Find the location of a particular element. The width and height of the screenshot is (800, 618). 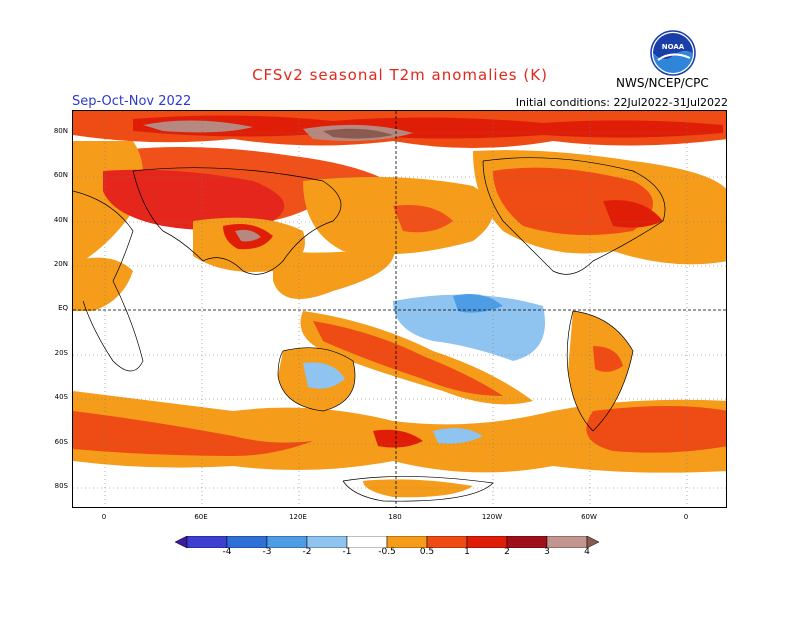

colorbar-arrow-left is located at coordinates (181, 542).